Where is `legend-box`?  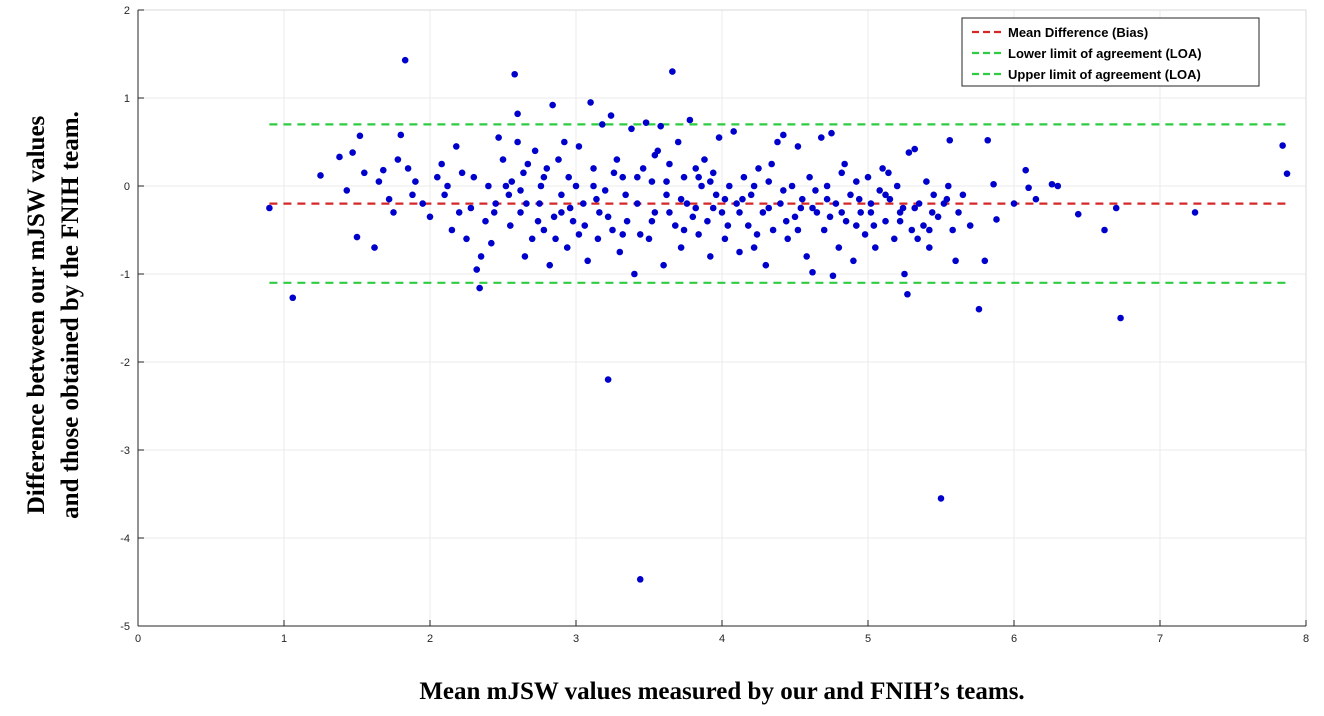
legend-box is located at coordinates (1110, 52).